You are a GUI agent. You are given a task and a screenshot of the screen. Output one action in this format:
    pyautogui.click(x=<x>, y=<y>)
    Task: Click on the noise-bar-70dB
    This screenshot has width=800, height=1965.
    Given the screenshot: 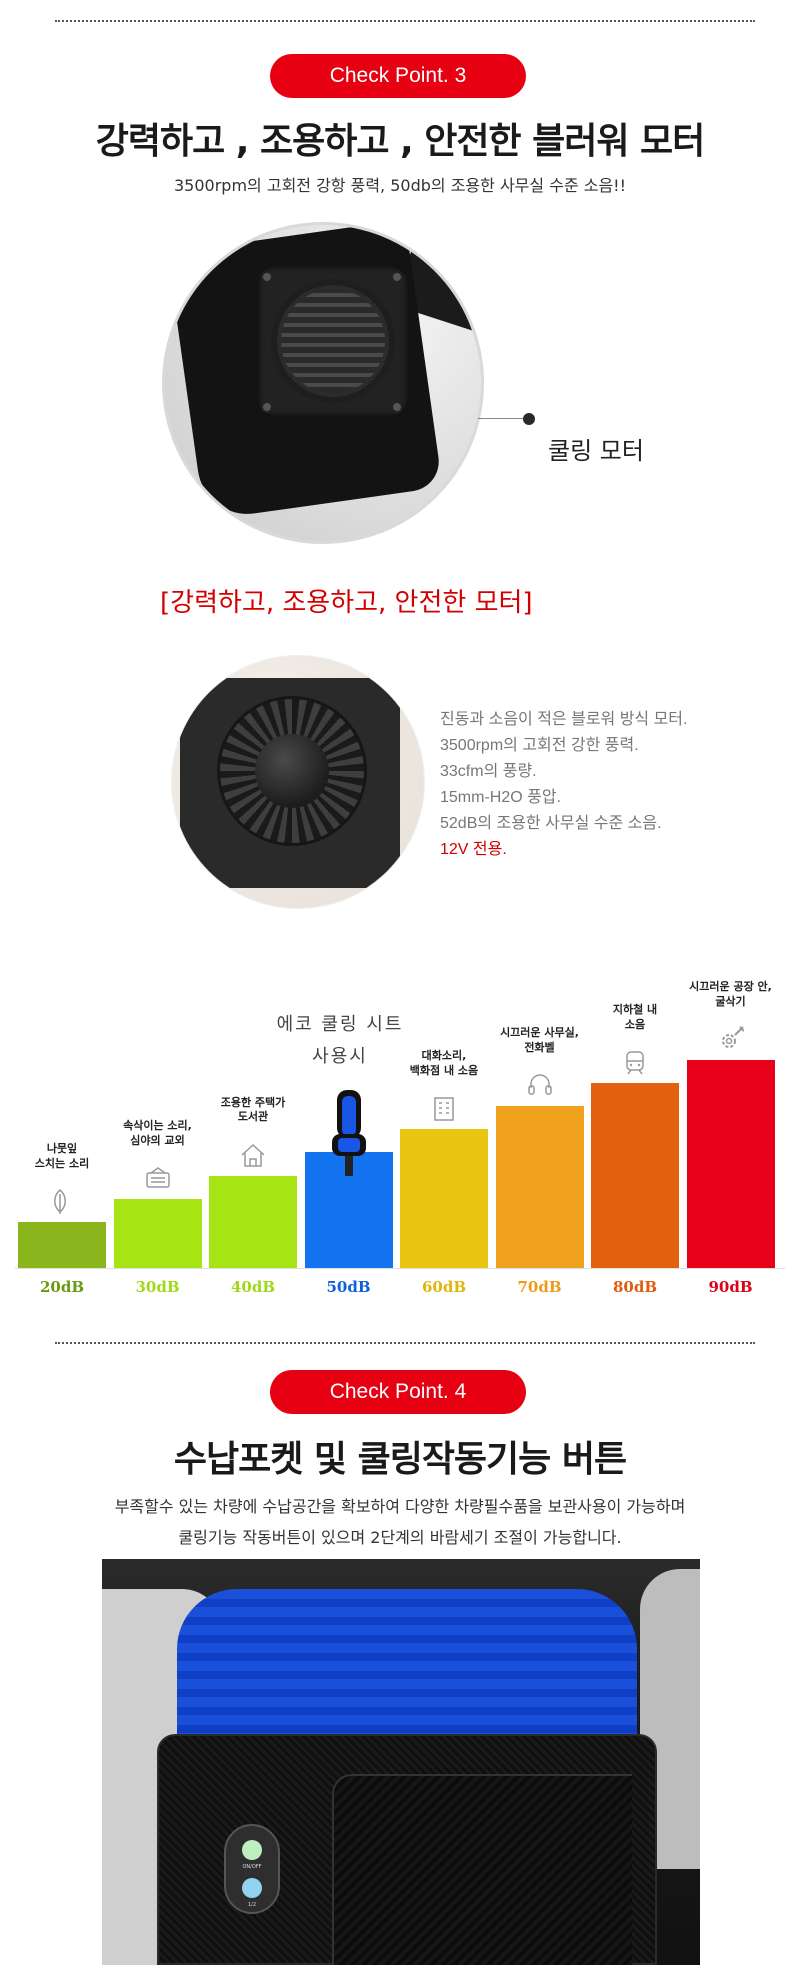 What is the action you would take?
    pyautogui.click(x=539, y=1187)
    